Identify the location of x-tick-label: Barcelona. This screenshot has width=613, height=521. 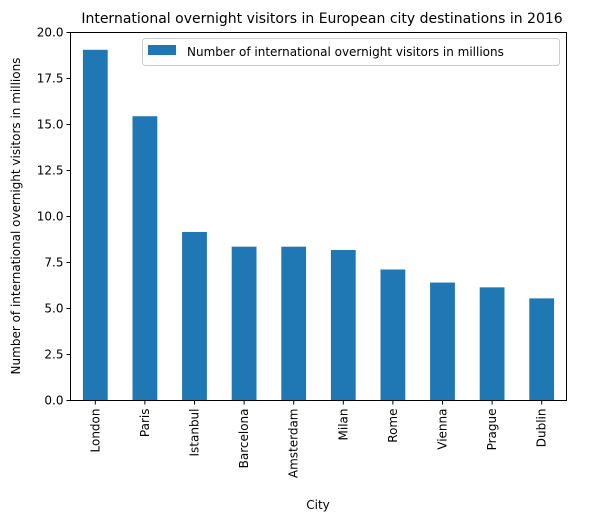
(244, 439).